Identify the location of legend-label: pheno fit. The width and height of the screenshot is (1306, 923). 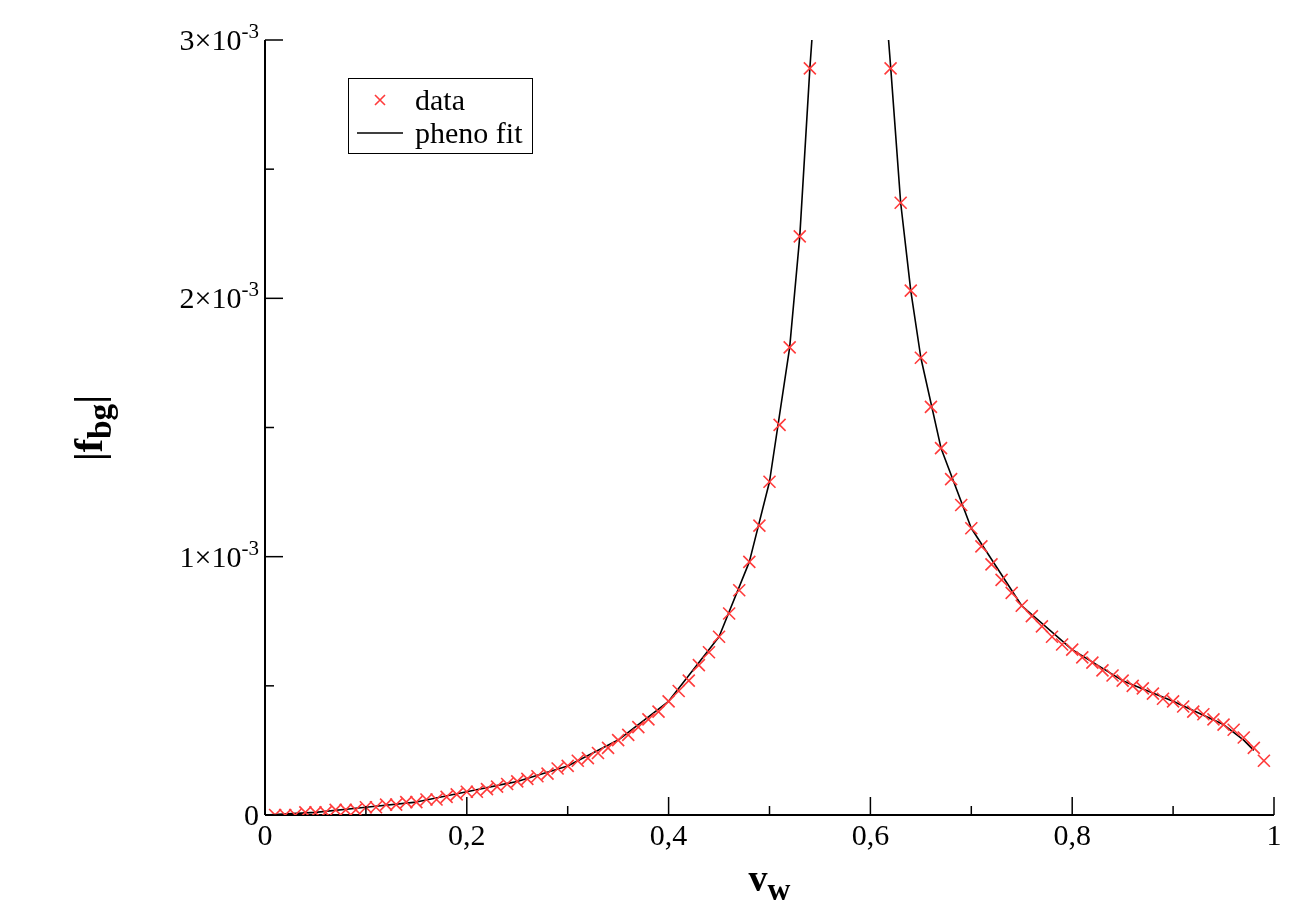
(469, 132).